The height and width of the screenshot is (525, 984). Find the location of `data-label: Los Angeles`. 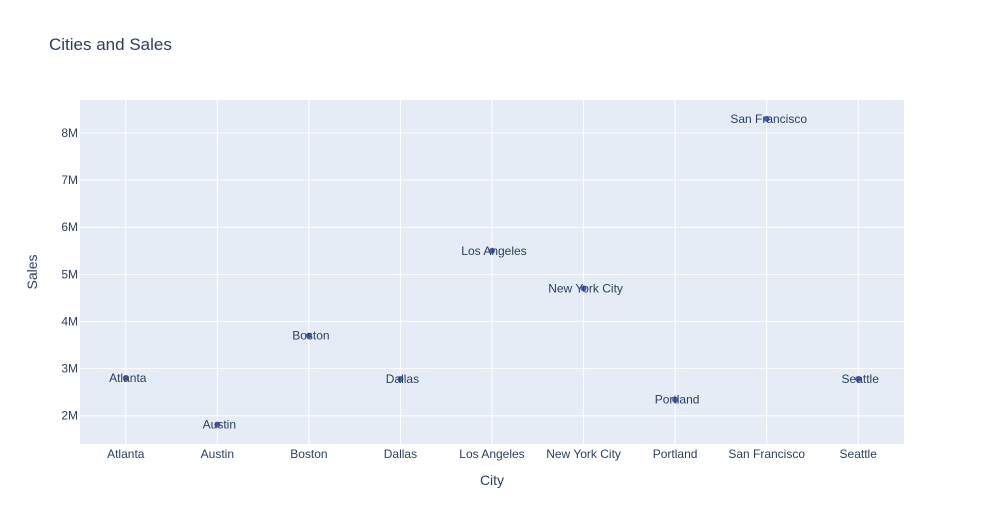

data-label: Los Angeles is located at coordinates (493, 251).